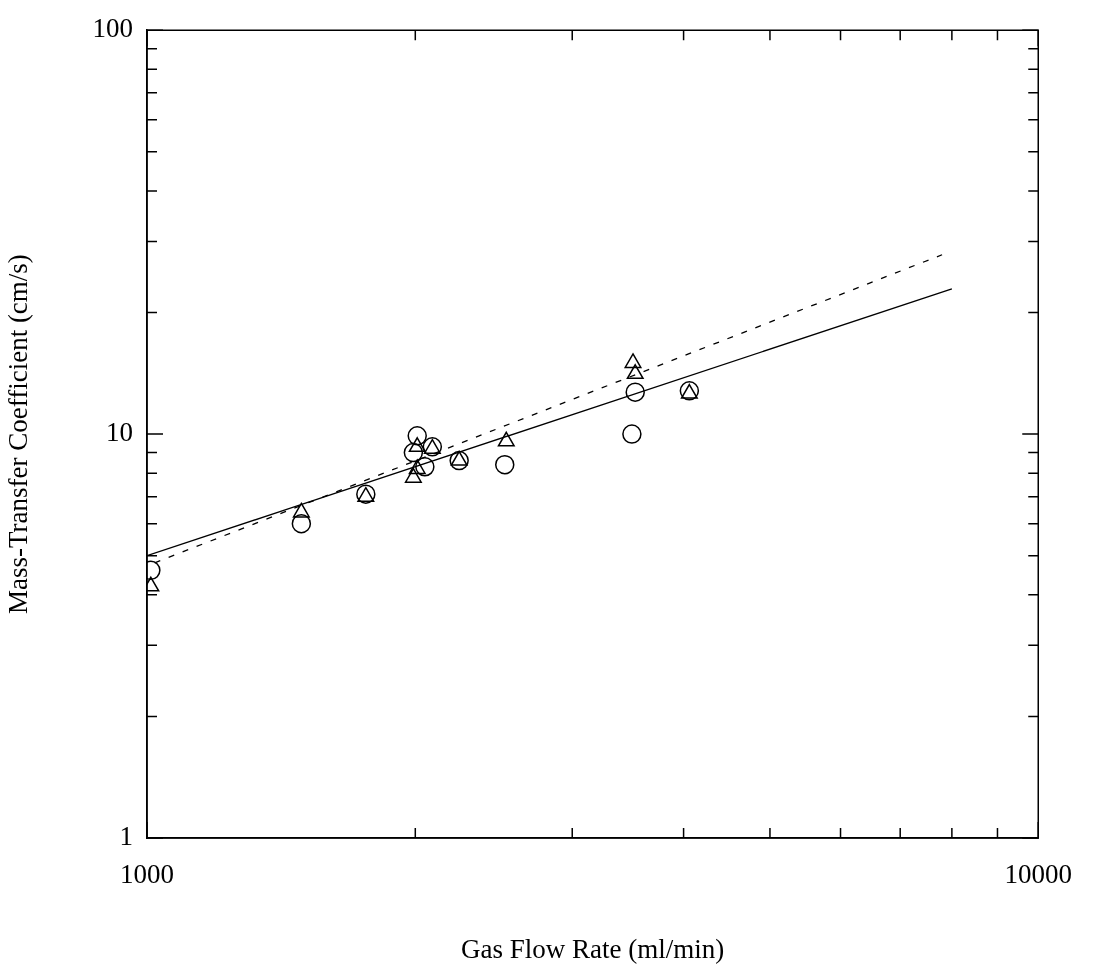 The width and height of the screenshot is (1094, 971). What do you see at coordinates (1038, 874) in the screenshot?
I see `x-tick-label: 10000` at bounding box center [1038, 874].